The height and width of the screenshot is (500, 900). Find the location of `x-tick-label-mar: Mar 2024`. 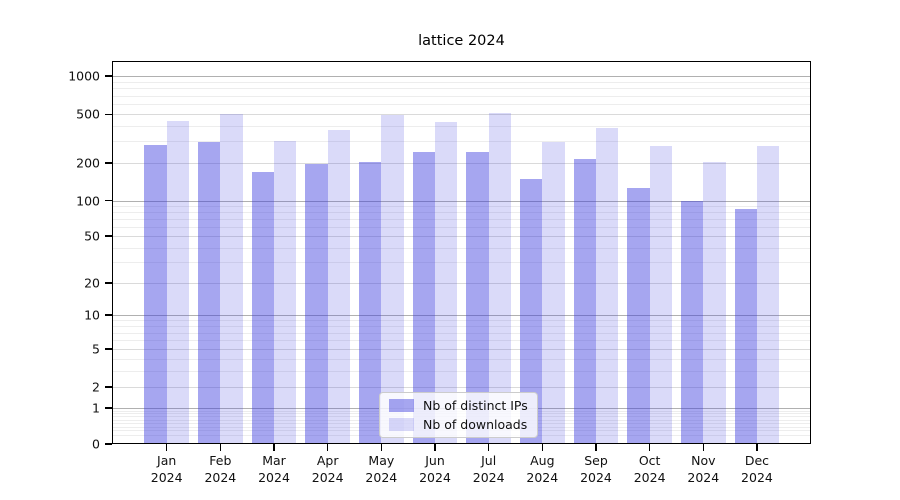

x-tick-label-mar: Mar 2024 is located at coordinates (274, 469).